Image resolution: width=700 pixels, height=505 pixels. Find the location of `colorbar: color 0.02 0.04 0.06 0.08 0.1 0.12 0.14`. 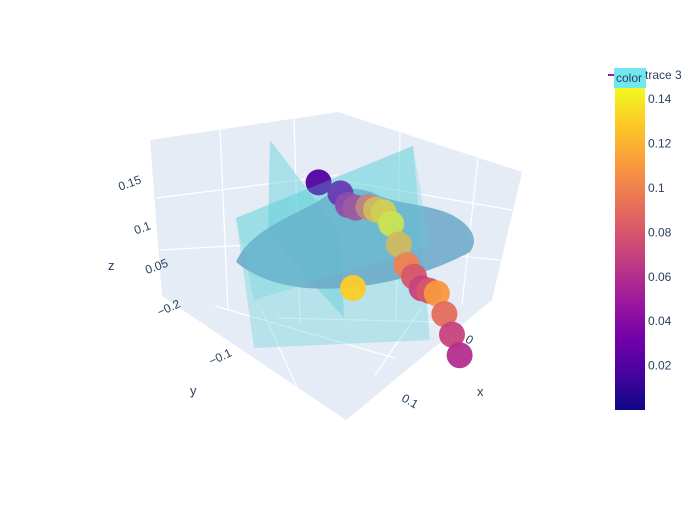

colorbar: color 0.02 0.04 0.06 0.08 0.1 0.12 0.14 is located at coordinates (643, 239).